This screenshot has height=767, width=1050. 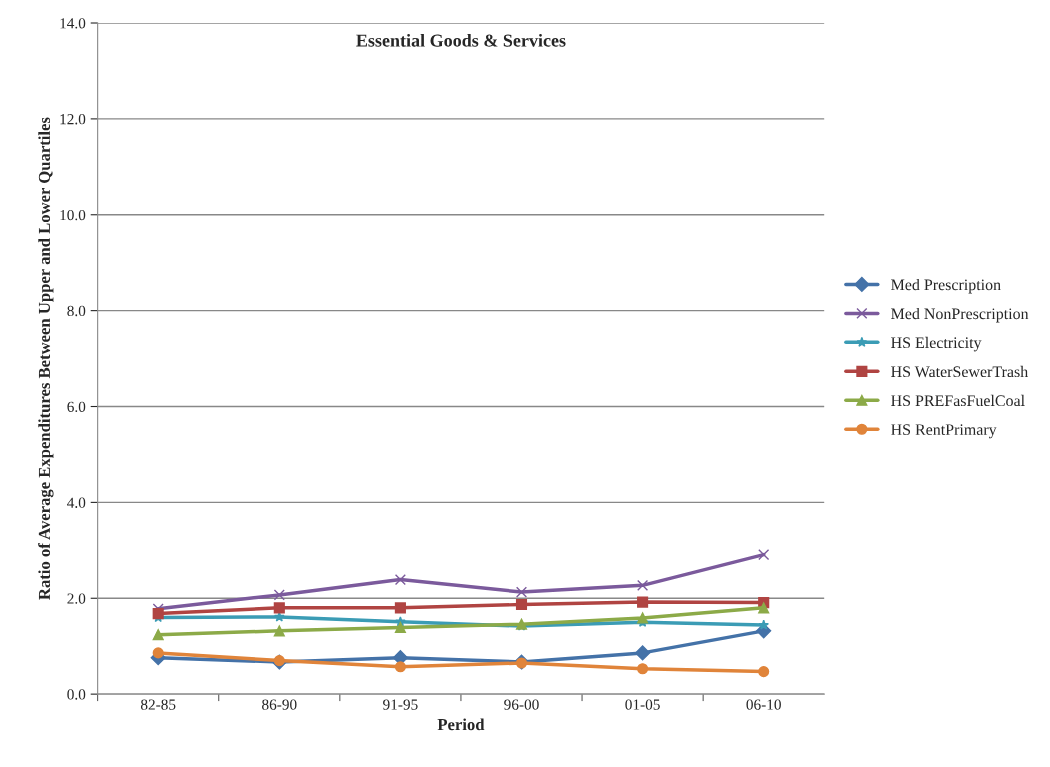 What do you see at coordinates (944, 431) in the screenshot?
I see `legend-label: HS RentPrimary` at bounding box center [944, 431].